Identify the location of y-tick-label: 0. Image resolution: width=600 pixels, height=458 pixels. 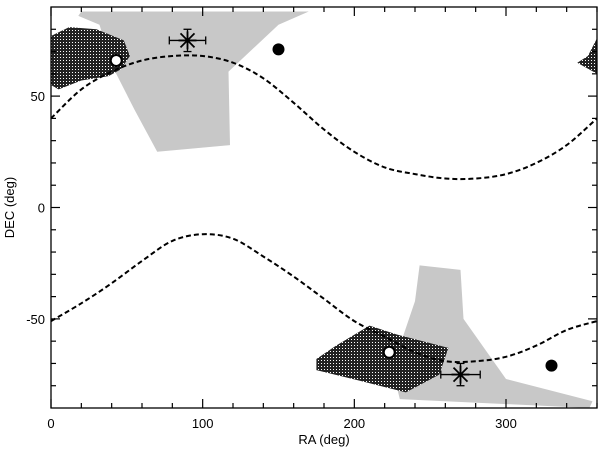
(41, 208).